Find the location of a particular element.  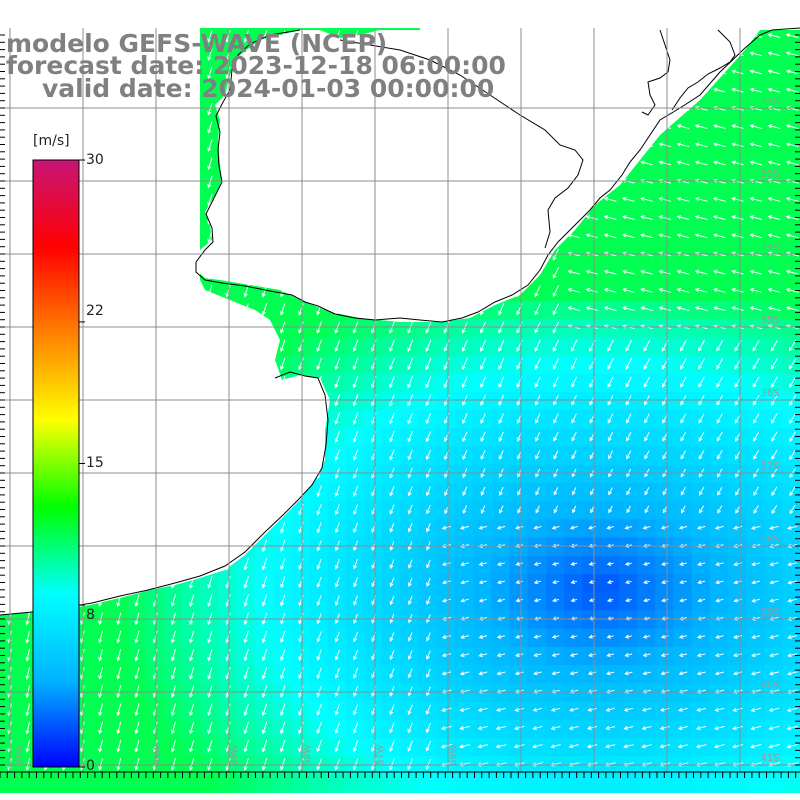

colorbar-tick-0: 0 is located at coordinates (90, 766).